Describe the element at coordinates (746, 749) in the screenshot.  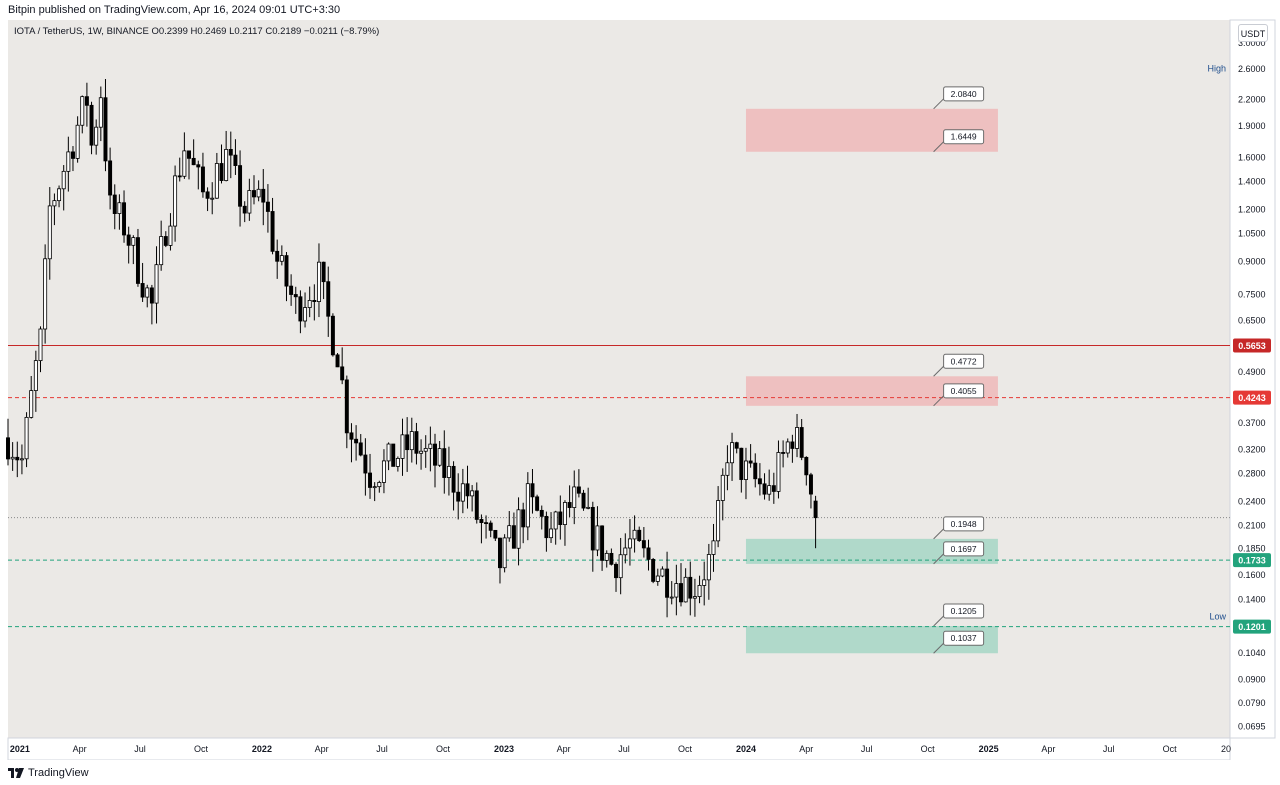
I see `x-tick-label: 2024` at that location.